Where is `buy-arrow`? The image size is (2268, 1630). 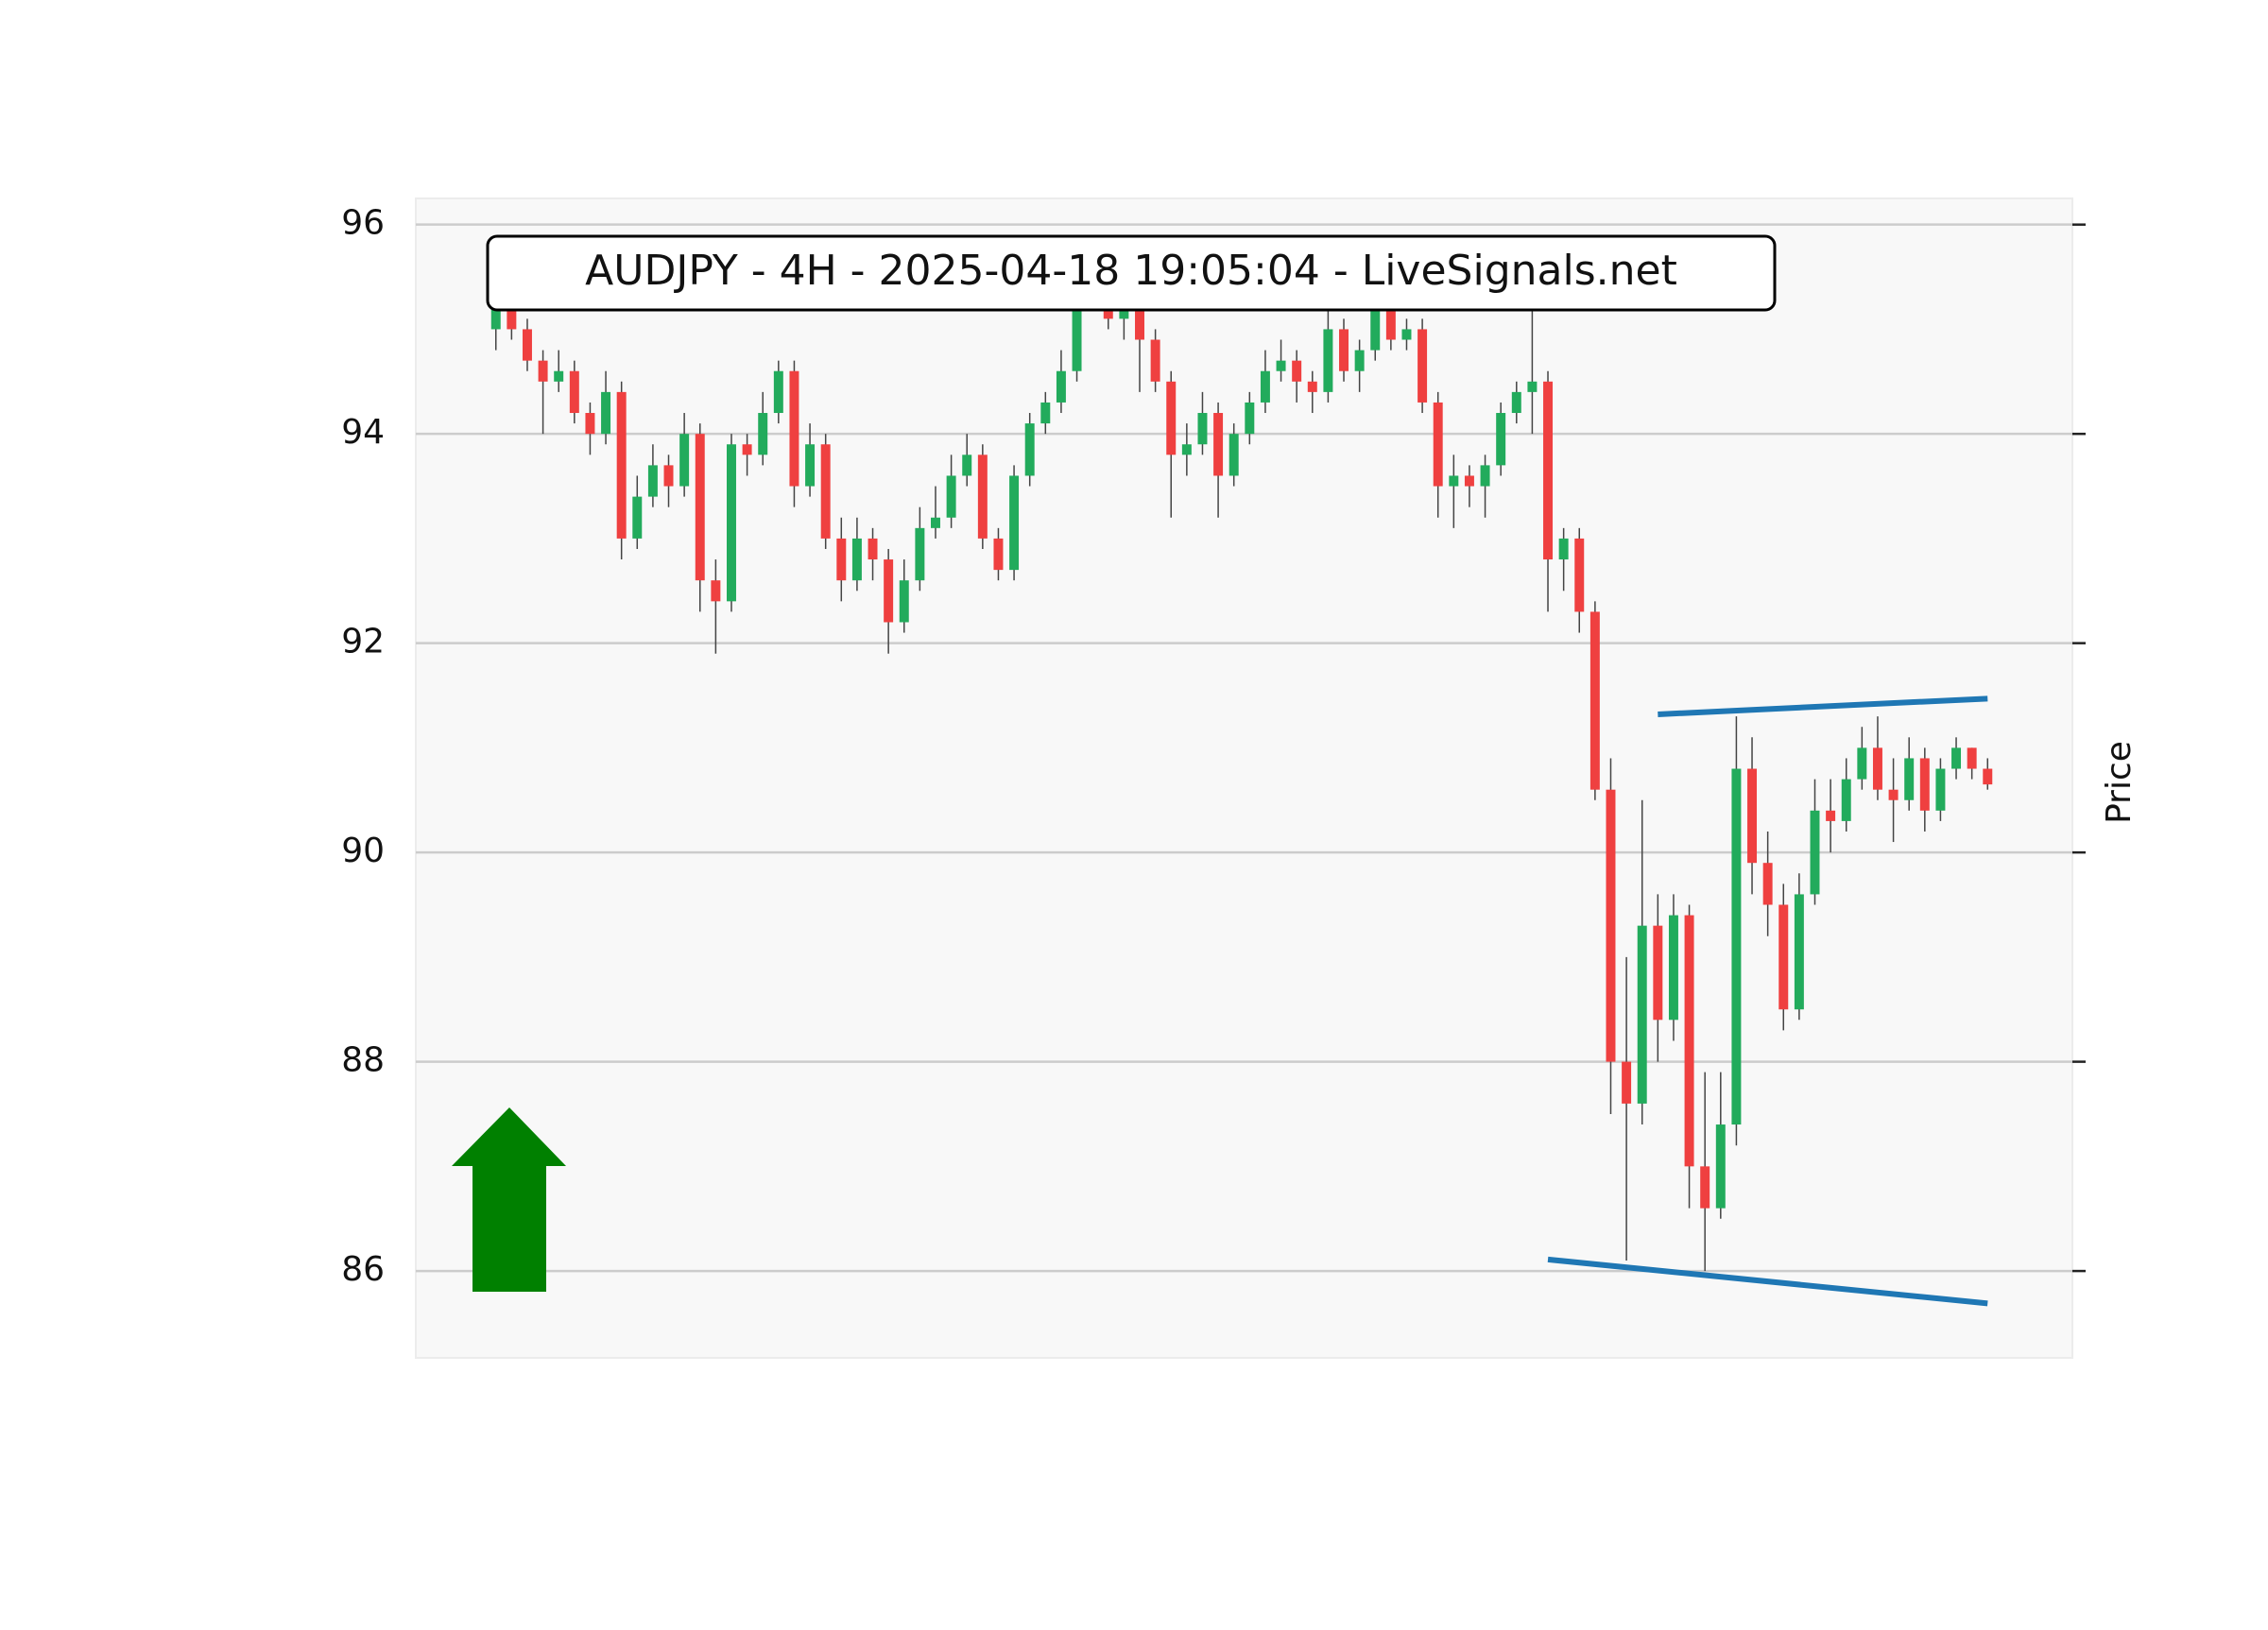 buy-arrow is located at coordinates (509, 1199).